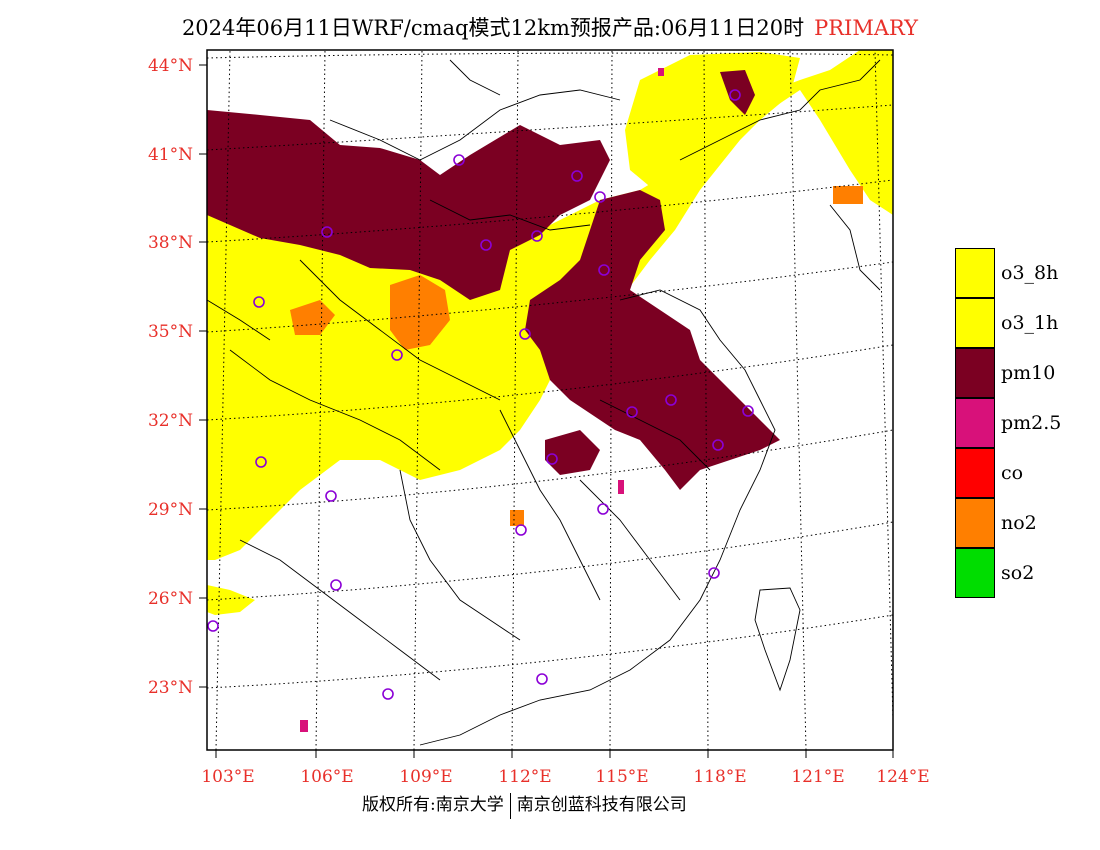 The height and width of the screenshot is (850, 1100). Describe the element at coordinates (1030, 273) in the screenshot. I see `legend-label: o3_8h` at that location.